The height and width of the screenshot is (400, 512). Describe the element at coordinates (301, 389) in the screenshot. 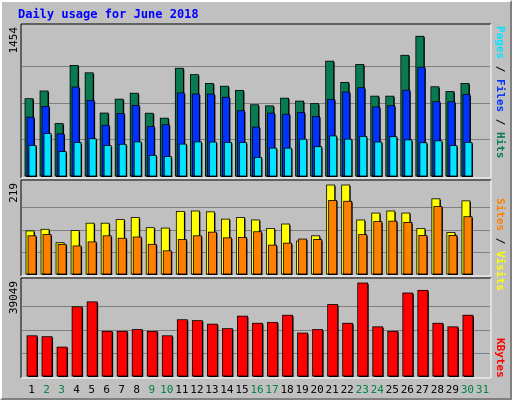

I see `day-label: 19` at that location.